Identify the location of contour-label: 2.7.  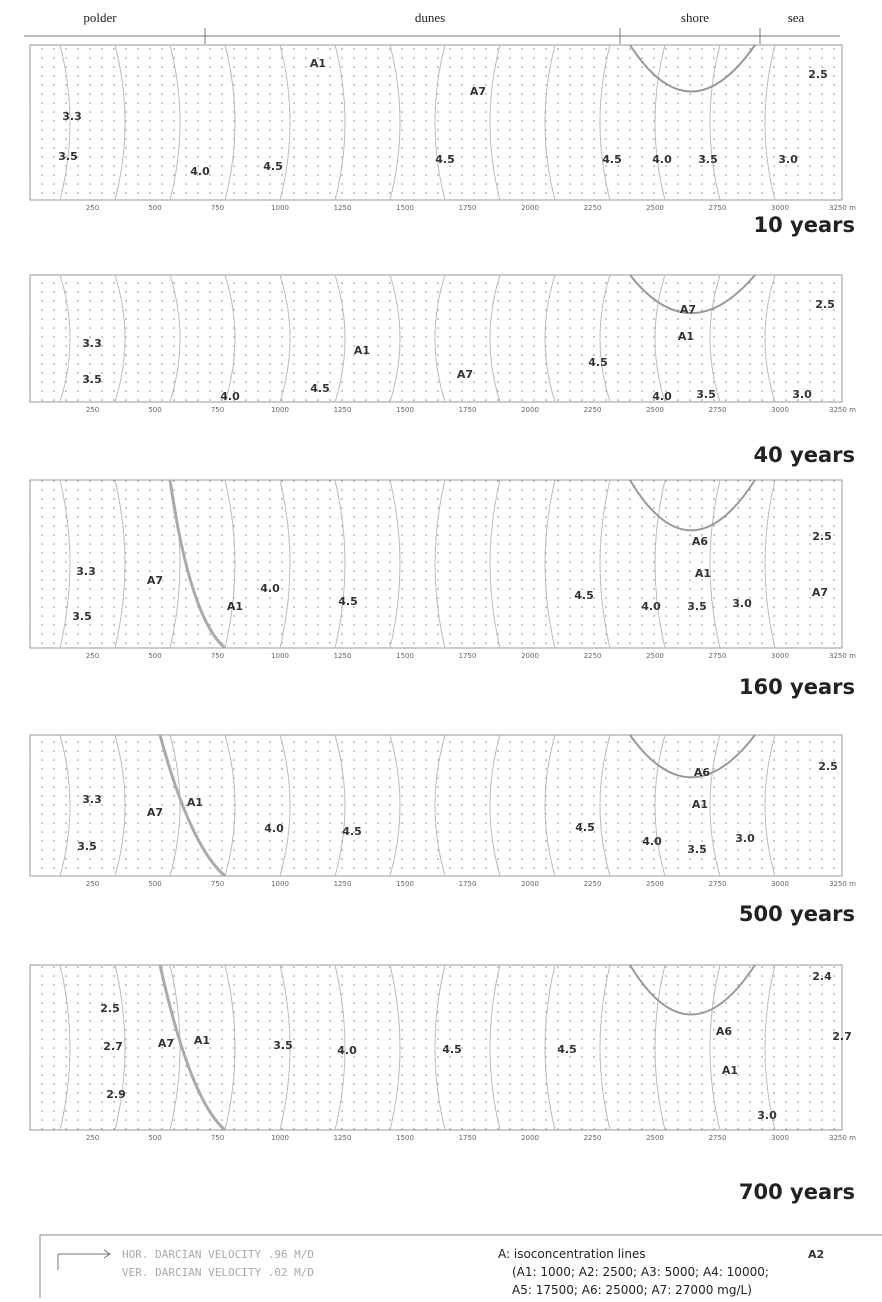
(113, 1046).